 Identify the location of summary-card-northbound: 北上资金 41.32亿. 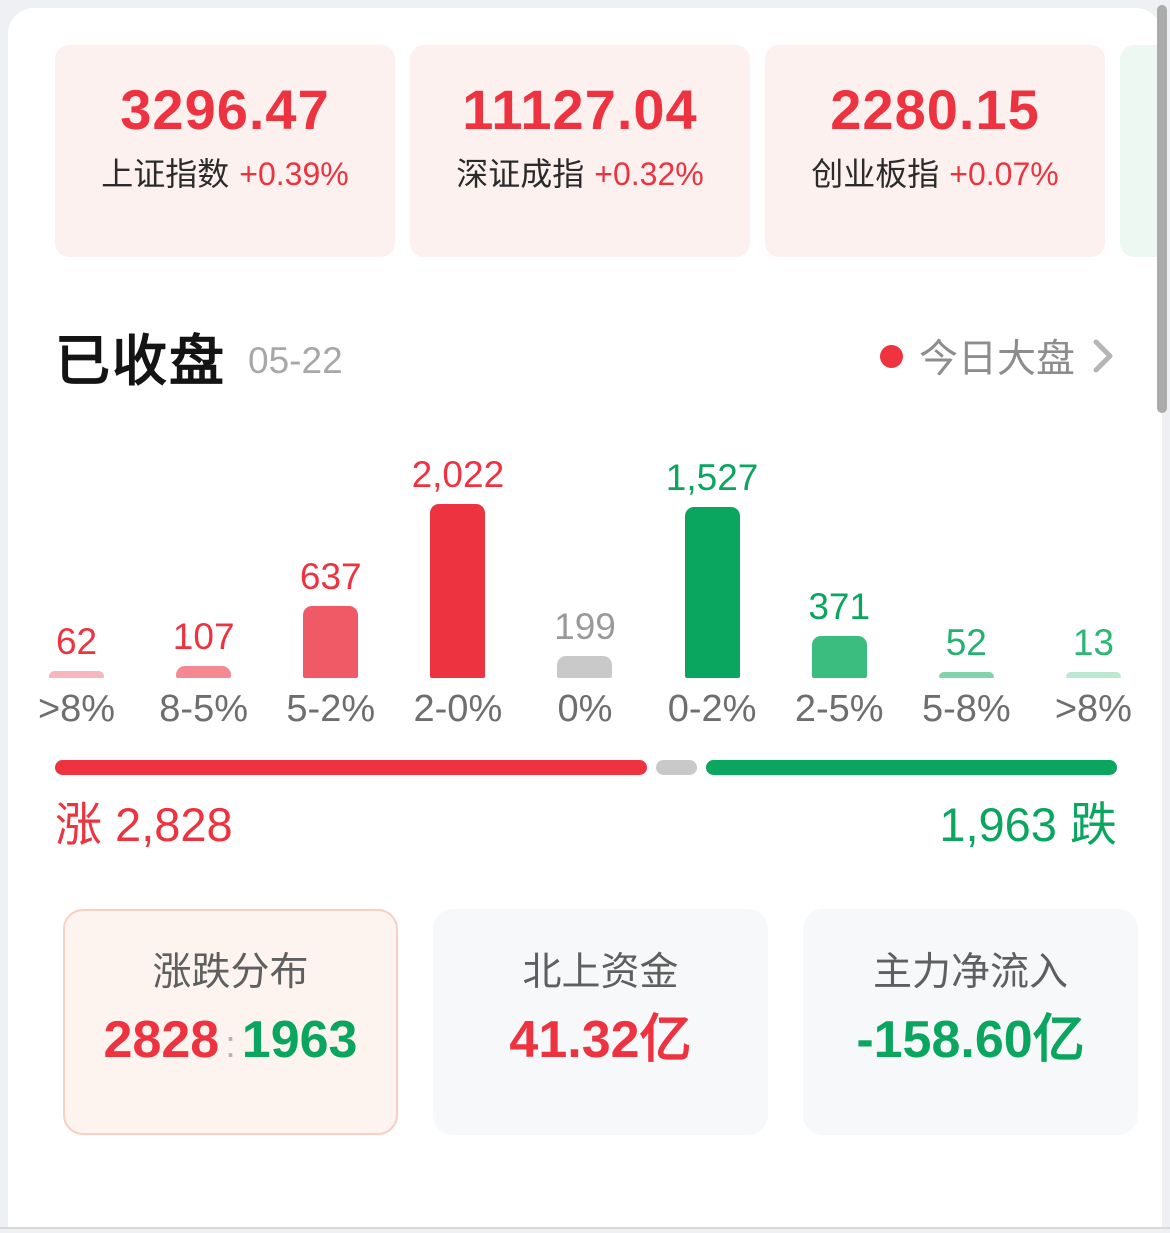
(600, 1022).